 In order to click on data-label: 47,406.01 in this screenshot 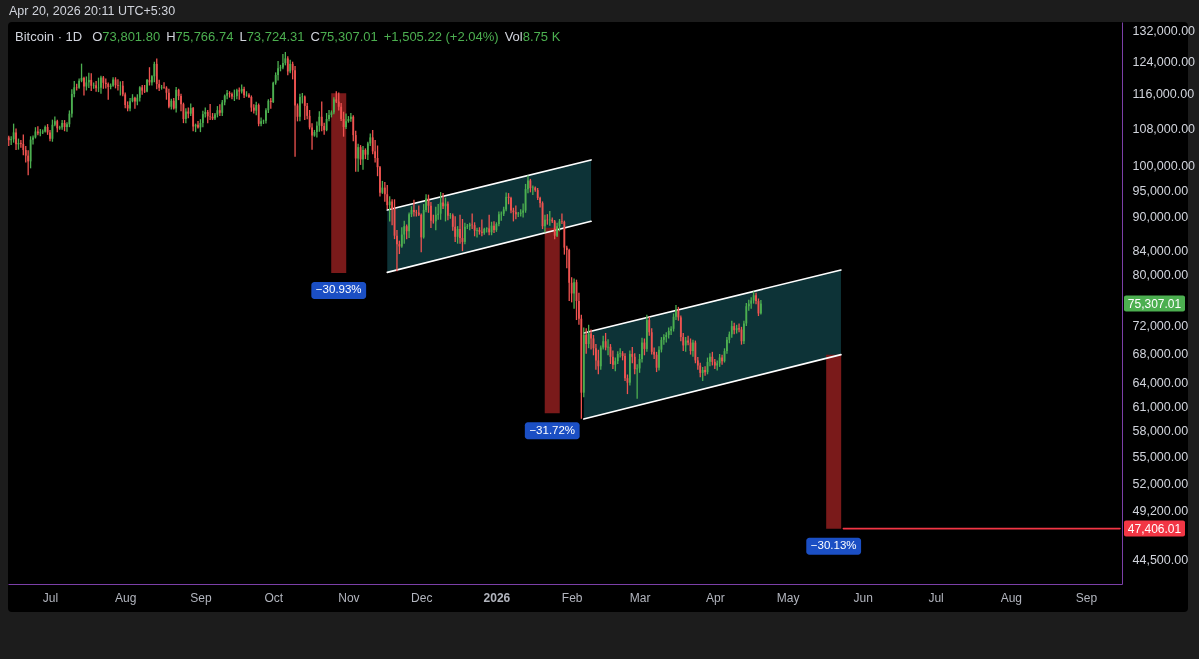, I will do `click(1154, 528)`.